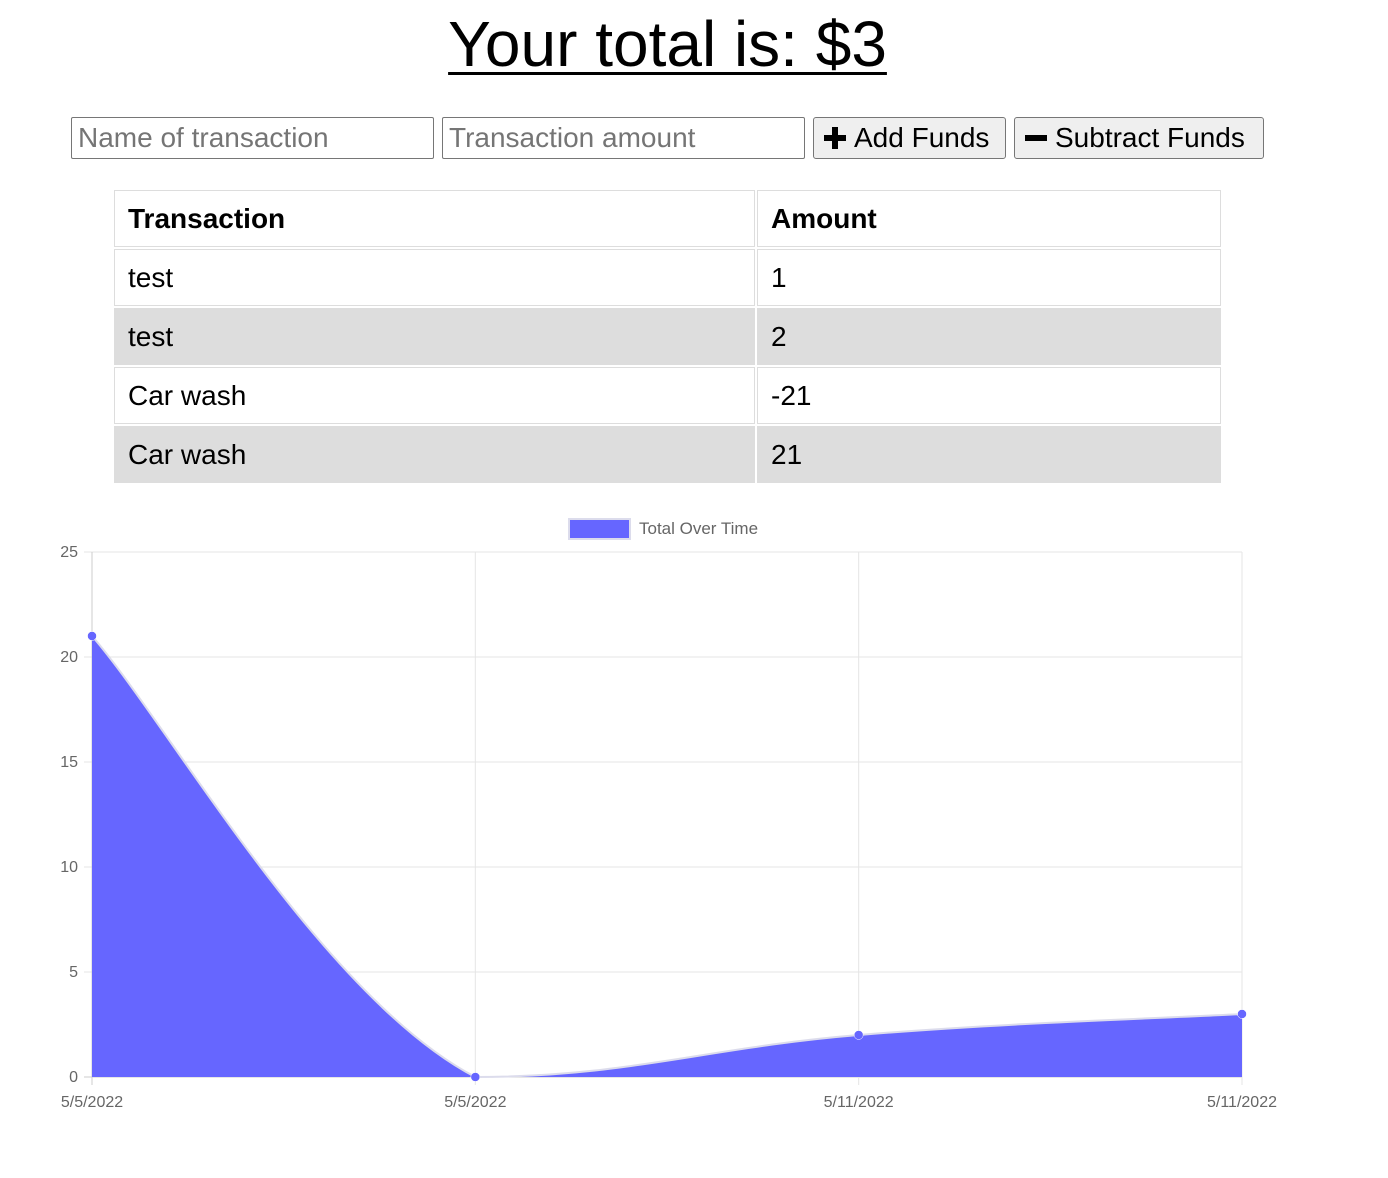  I want to click on add-funds-label: Add Funds, so click(922, 137).